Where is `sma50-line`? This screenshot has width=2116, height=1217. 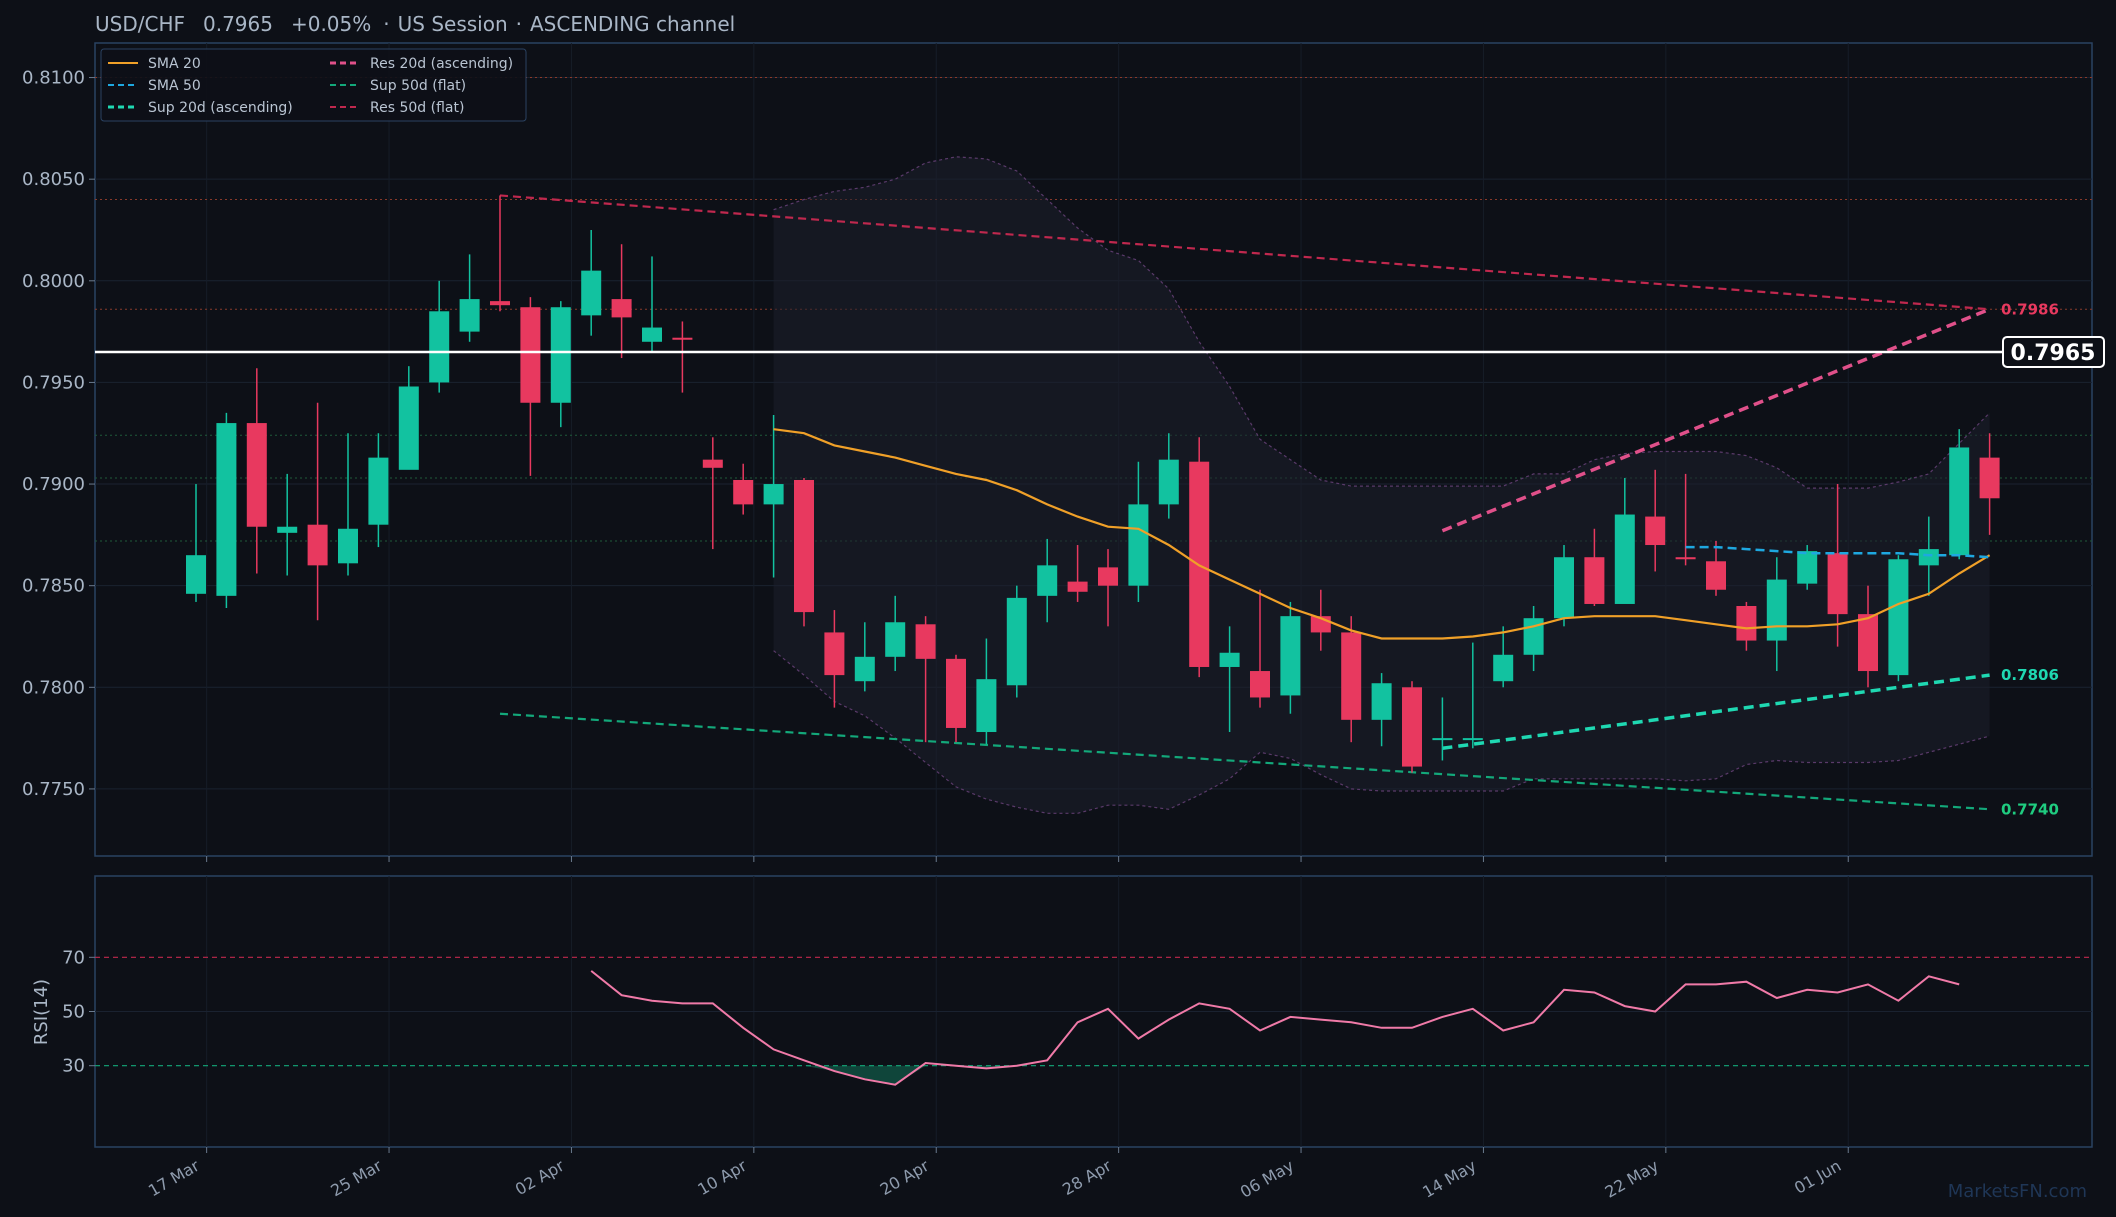 sma50-line is located at coordinates (1837, 552).